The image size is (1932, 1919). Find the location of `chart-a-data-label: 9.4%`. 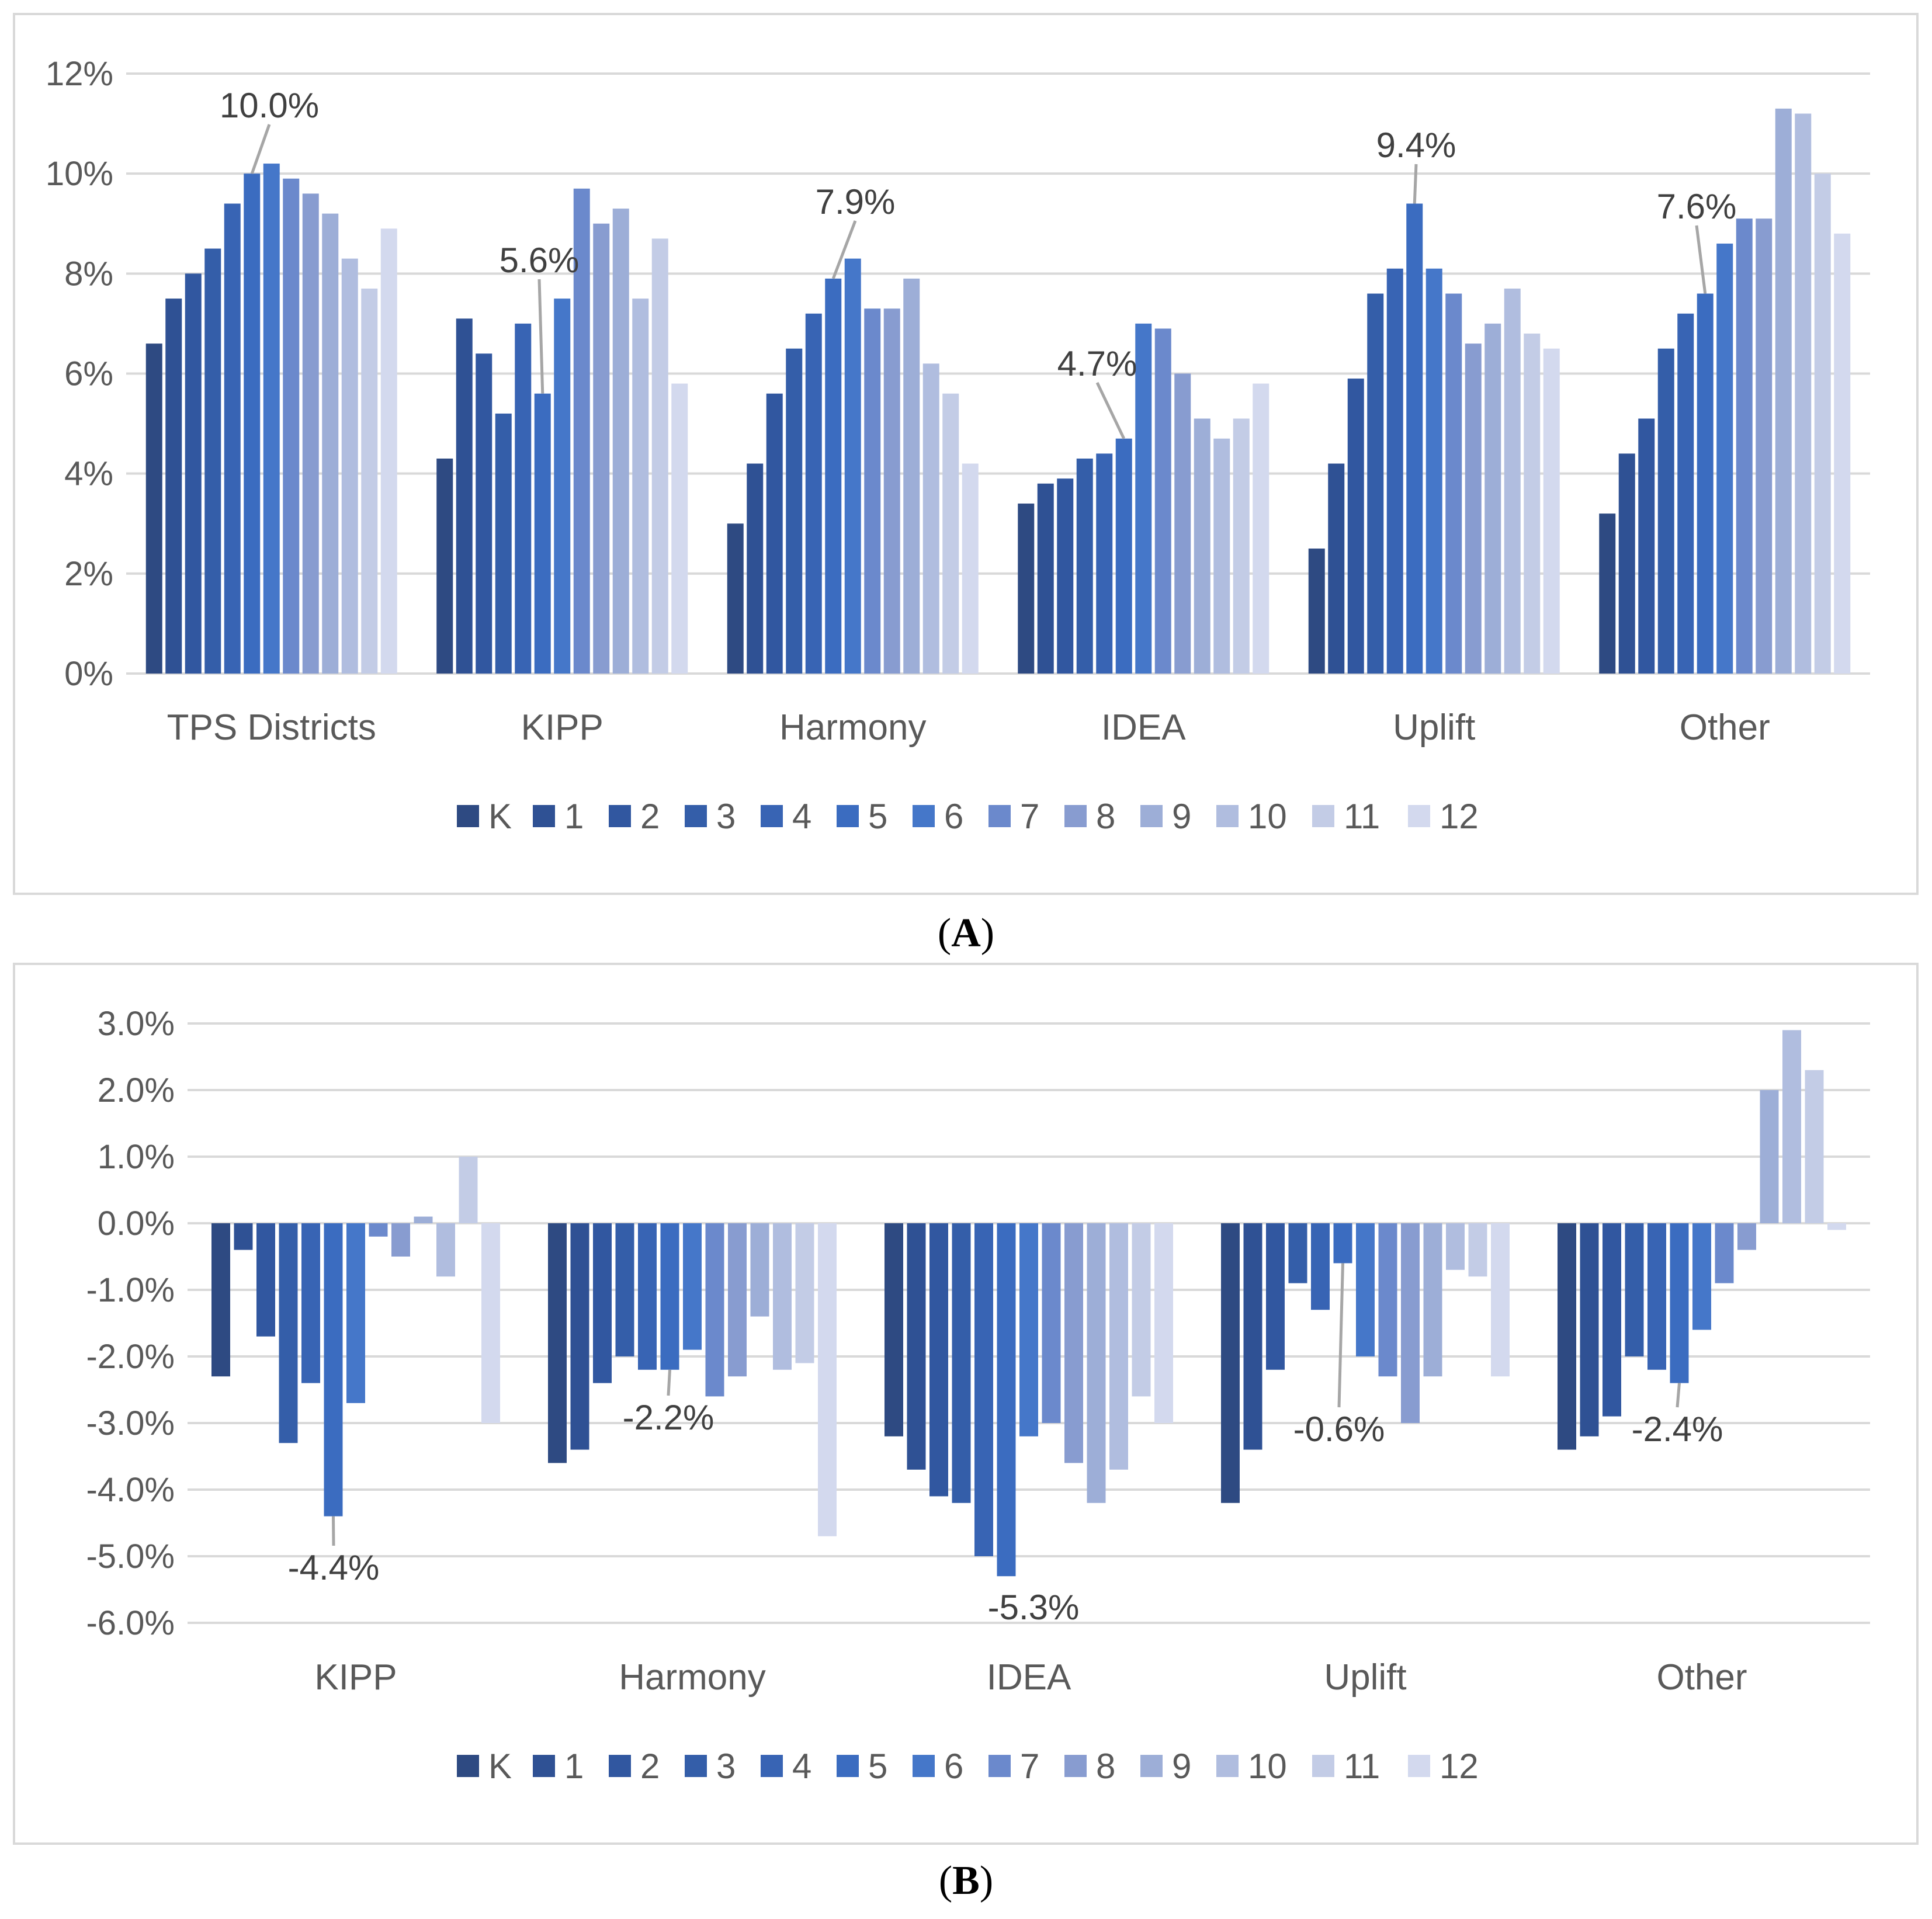

chart-a-data-label: 9.4% is located at coordinates (1416, 145).